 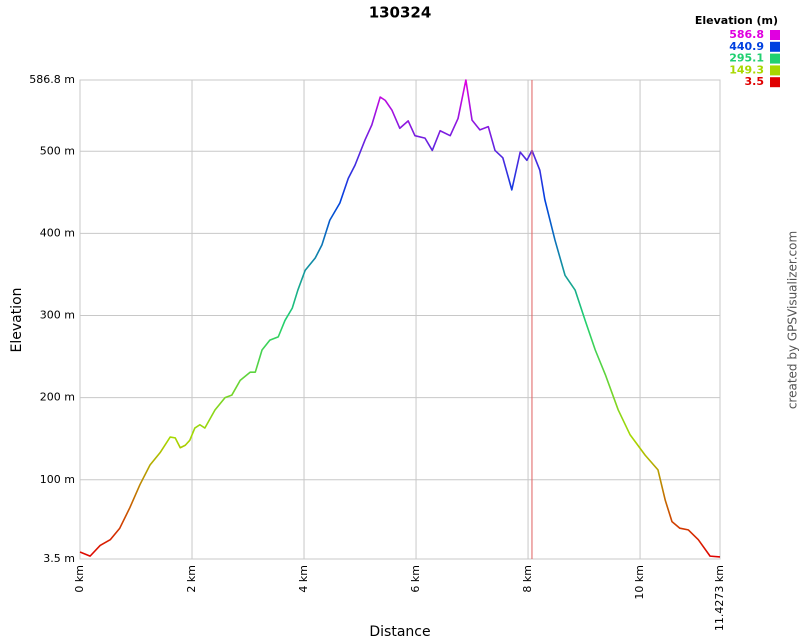 What do you see at coordinates (793, 320) in the screenshot?
I see `credit: created by GPSVisualizer.com` at bounding box center [793, 320].